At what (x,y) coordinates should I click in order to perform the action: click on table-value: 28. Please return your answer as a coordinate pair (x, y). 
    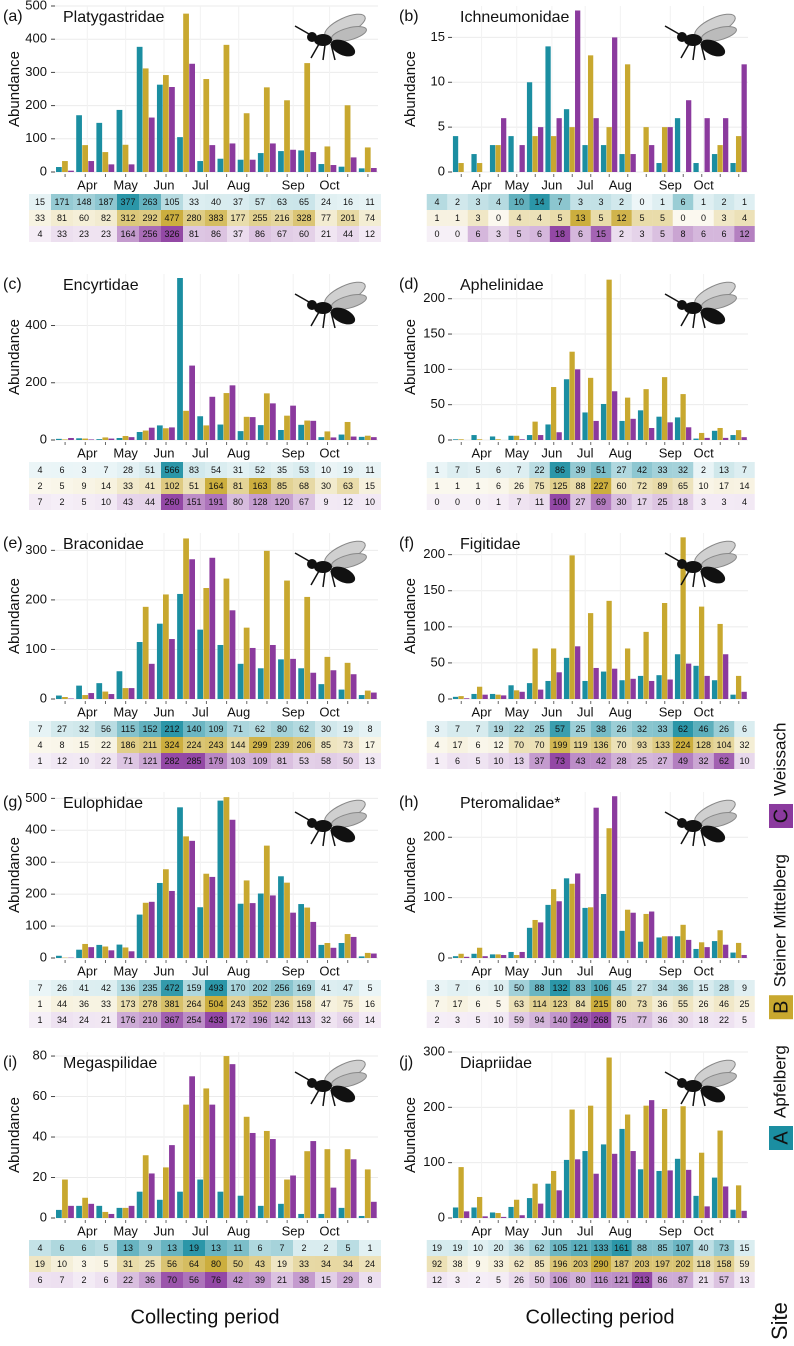
    Looking at the image, I should click on (621, 761).